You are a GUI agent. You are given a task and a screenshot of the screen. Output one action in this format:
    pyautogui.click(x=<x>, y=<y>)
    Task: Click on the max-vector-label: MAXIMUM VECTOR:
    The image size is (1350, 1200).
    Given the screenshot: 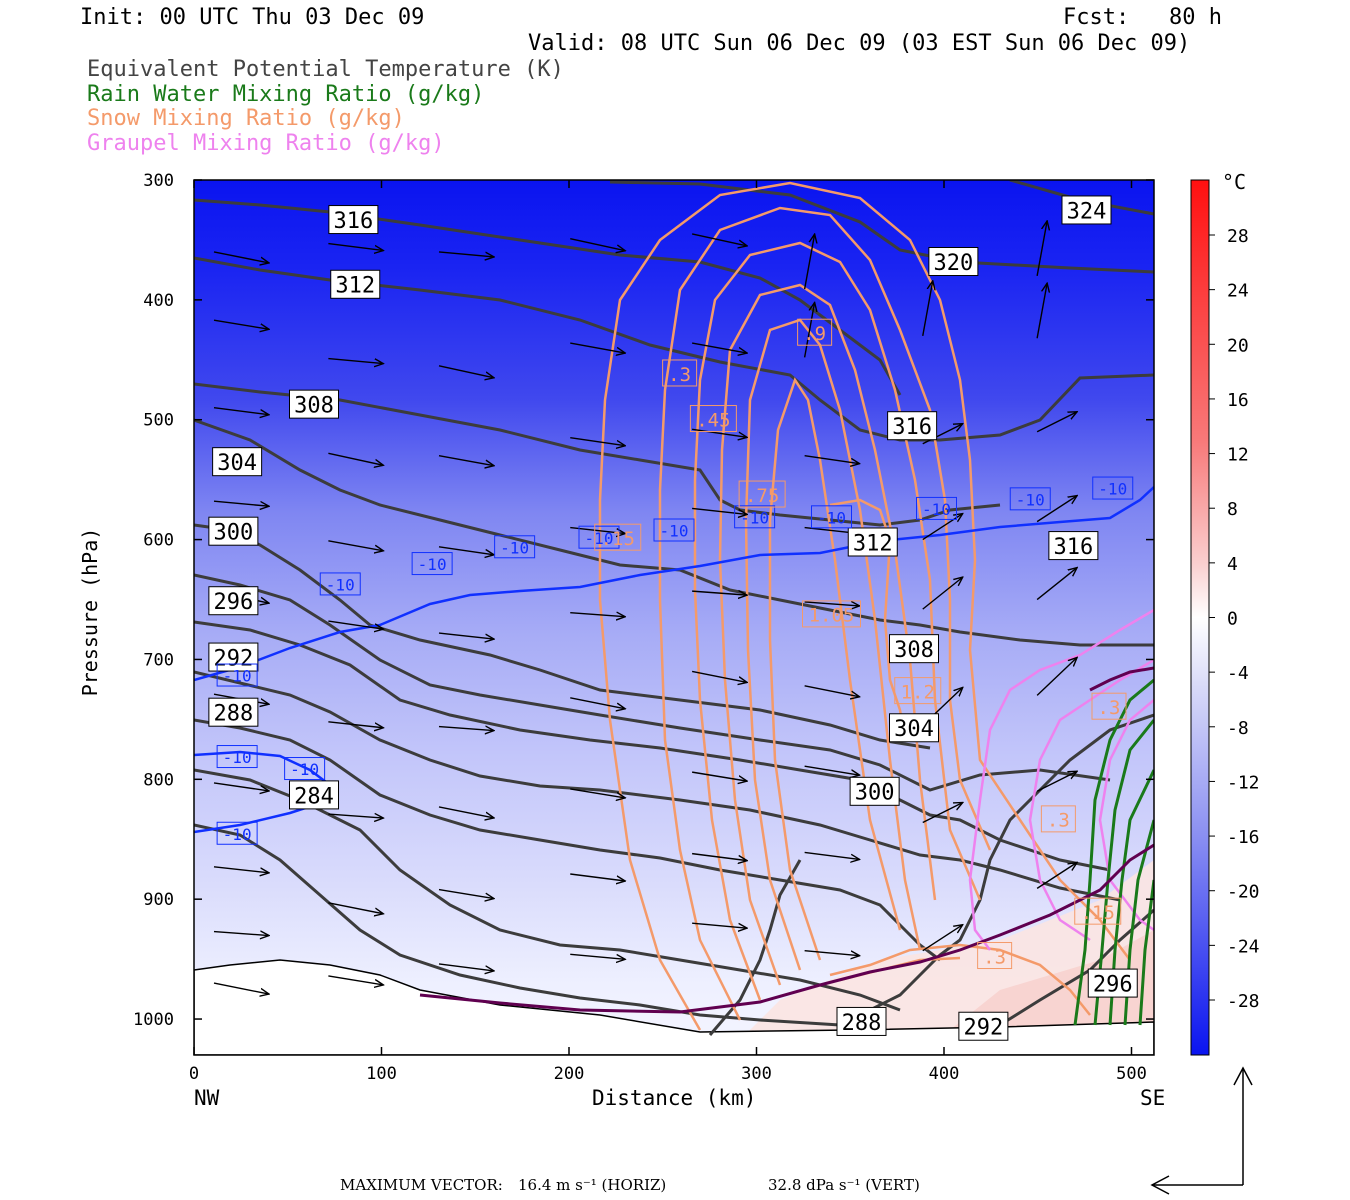 What is the action you would take?
    pyautogui.click(x=421, y=1185)
    